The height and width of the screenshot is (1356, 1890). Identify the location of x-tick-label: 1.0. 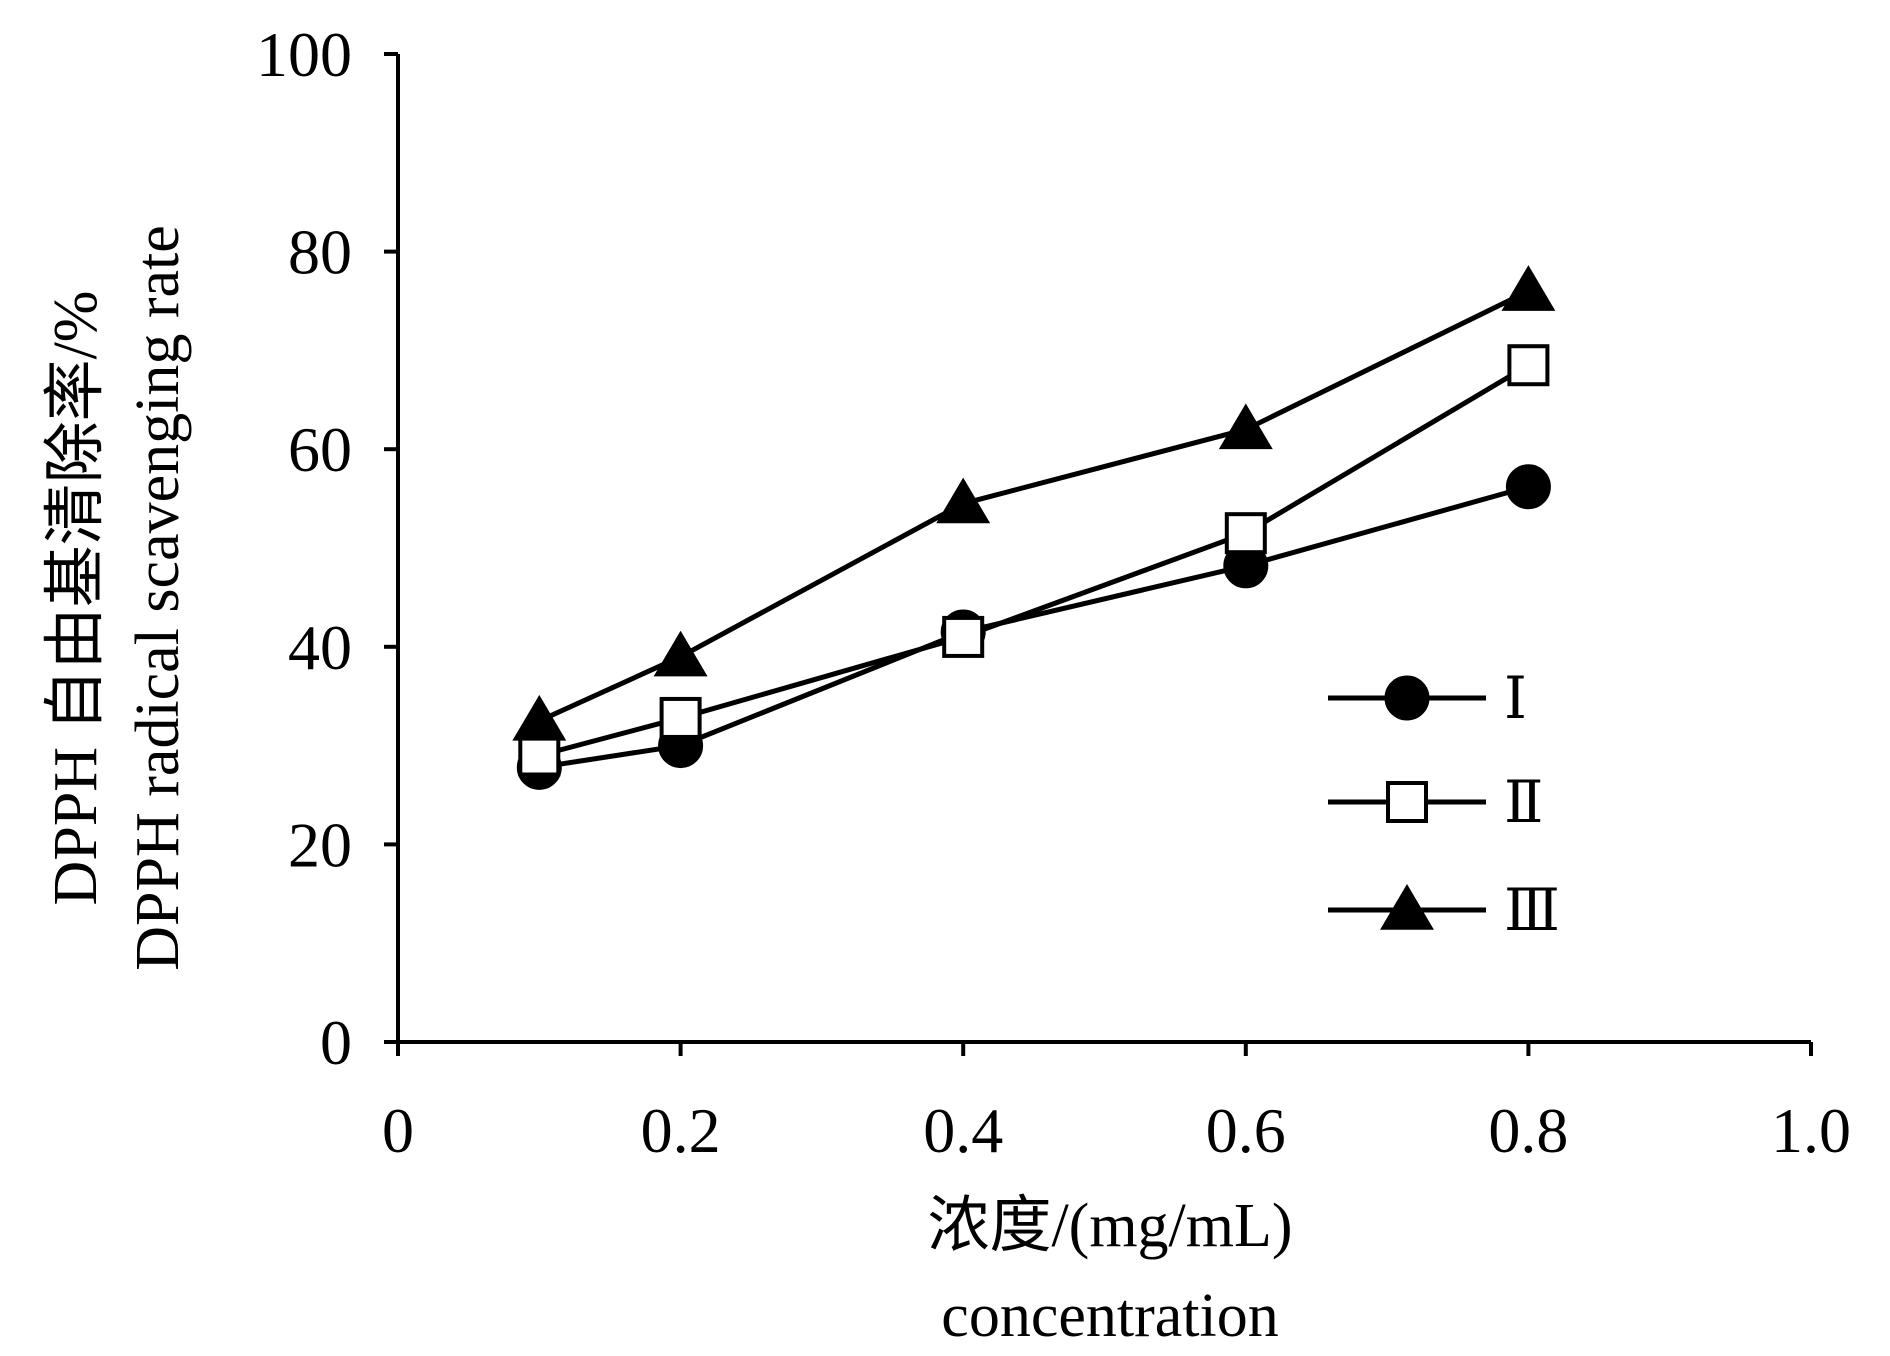
(1811, 1130).